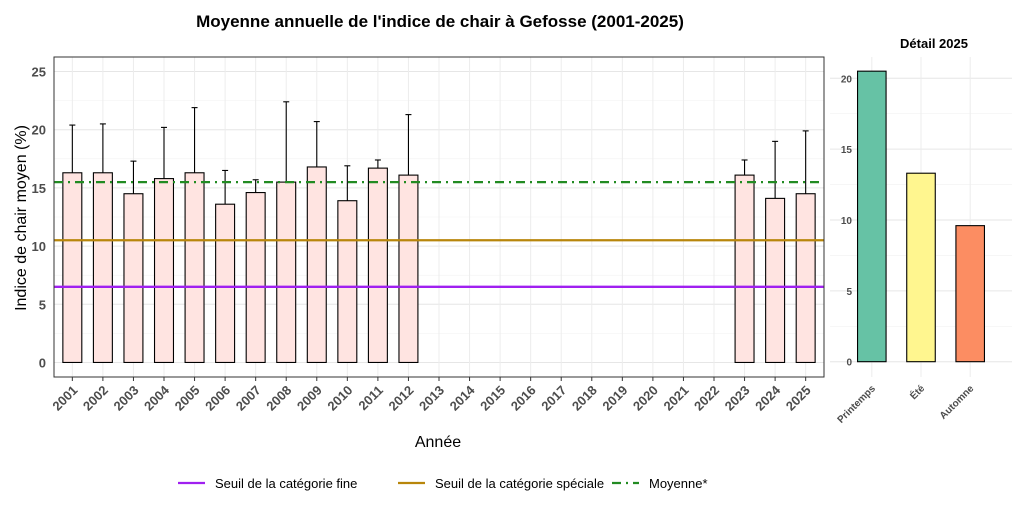  What do you see at coordinates (347, 282) in the screenshot?
I see `bar-2010` at bounding box center [347, 282].